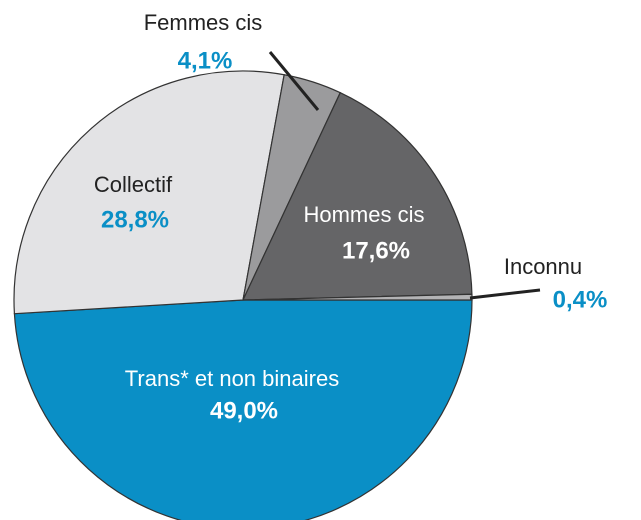  What do you see at coordinates (357, 196) in the screenshot?
I see `pie-slice` at bounding box center [357, 196].